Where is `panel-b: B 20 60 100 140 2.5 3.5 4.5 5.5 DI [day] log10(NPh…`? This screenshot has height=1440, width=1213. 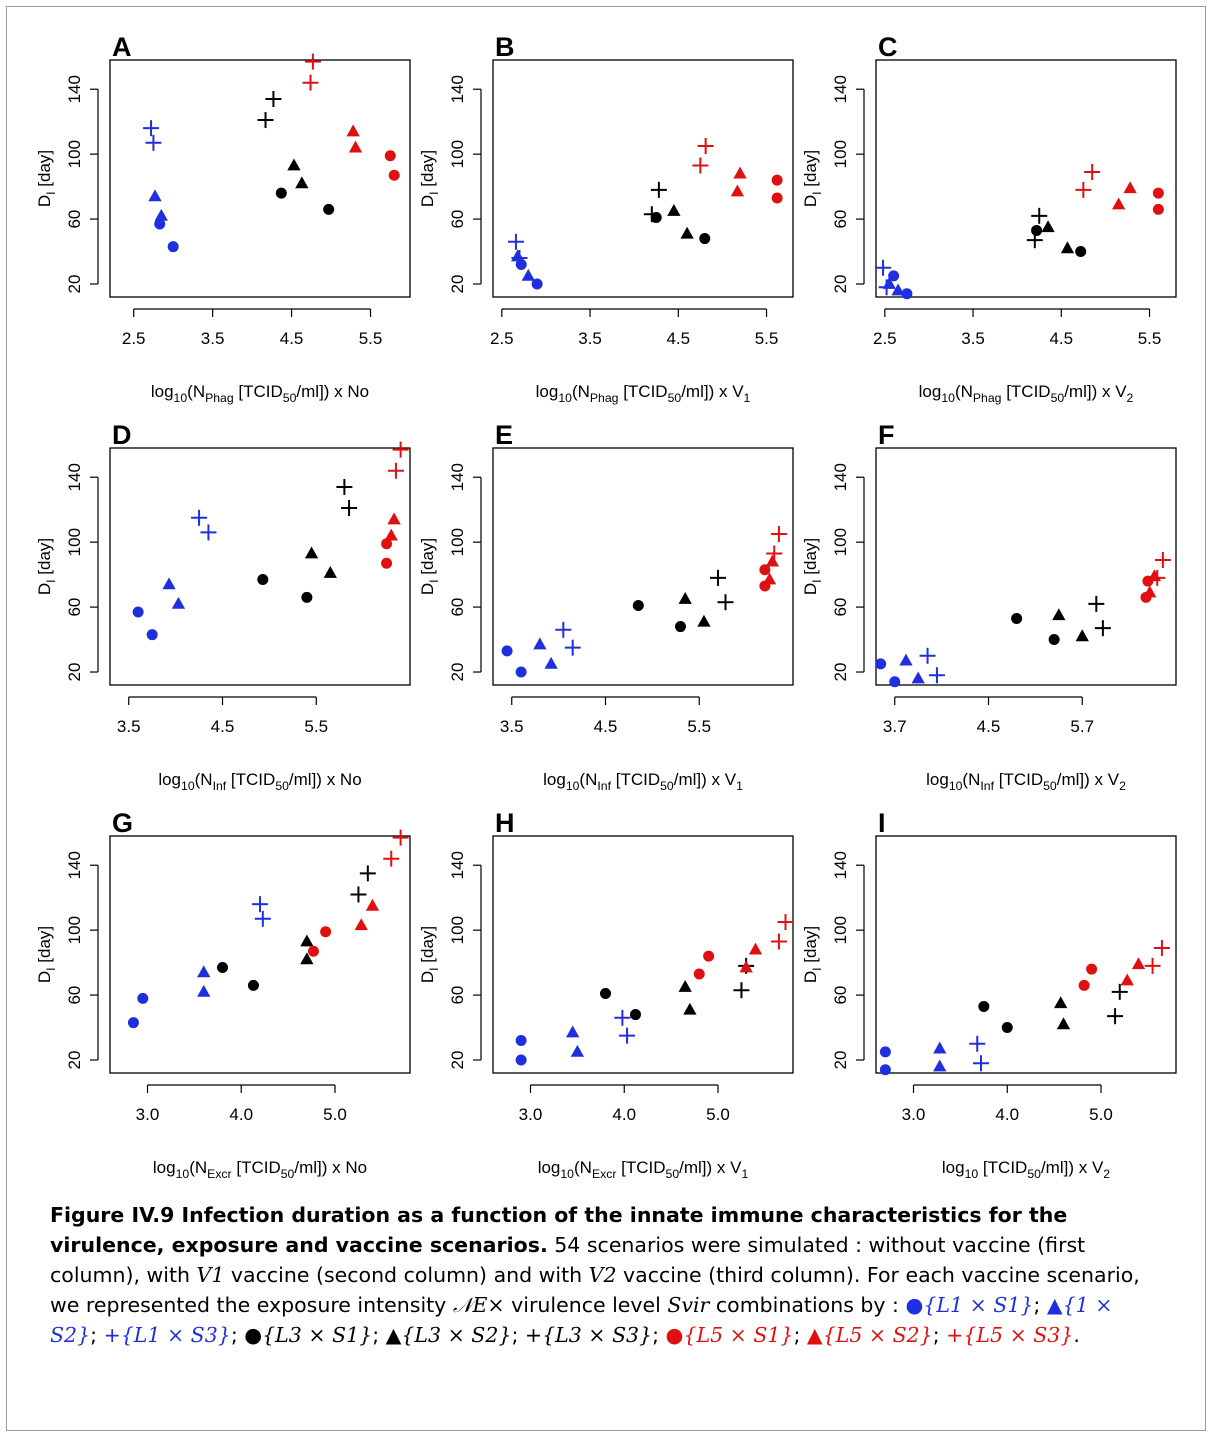
panel-b: B 20 60 100 140 2.5 3.5 4.5 5.5 DI [day] log10(NPh… is located at coordinates (606, 218).